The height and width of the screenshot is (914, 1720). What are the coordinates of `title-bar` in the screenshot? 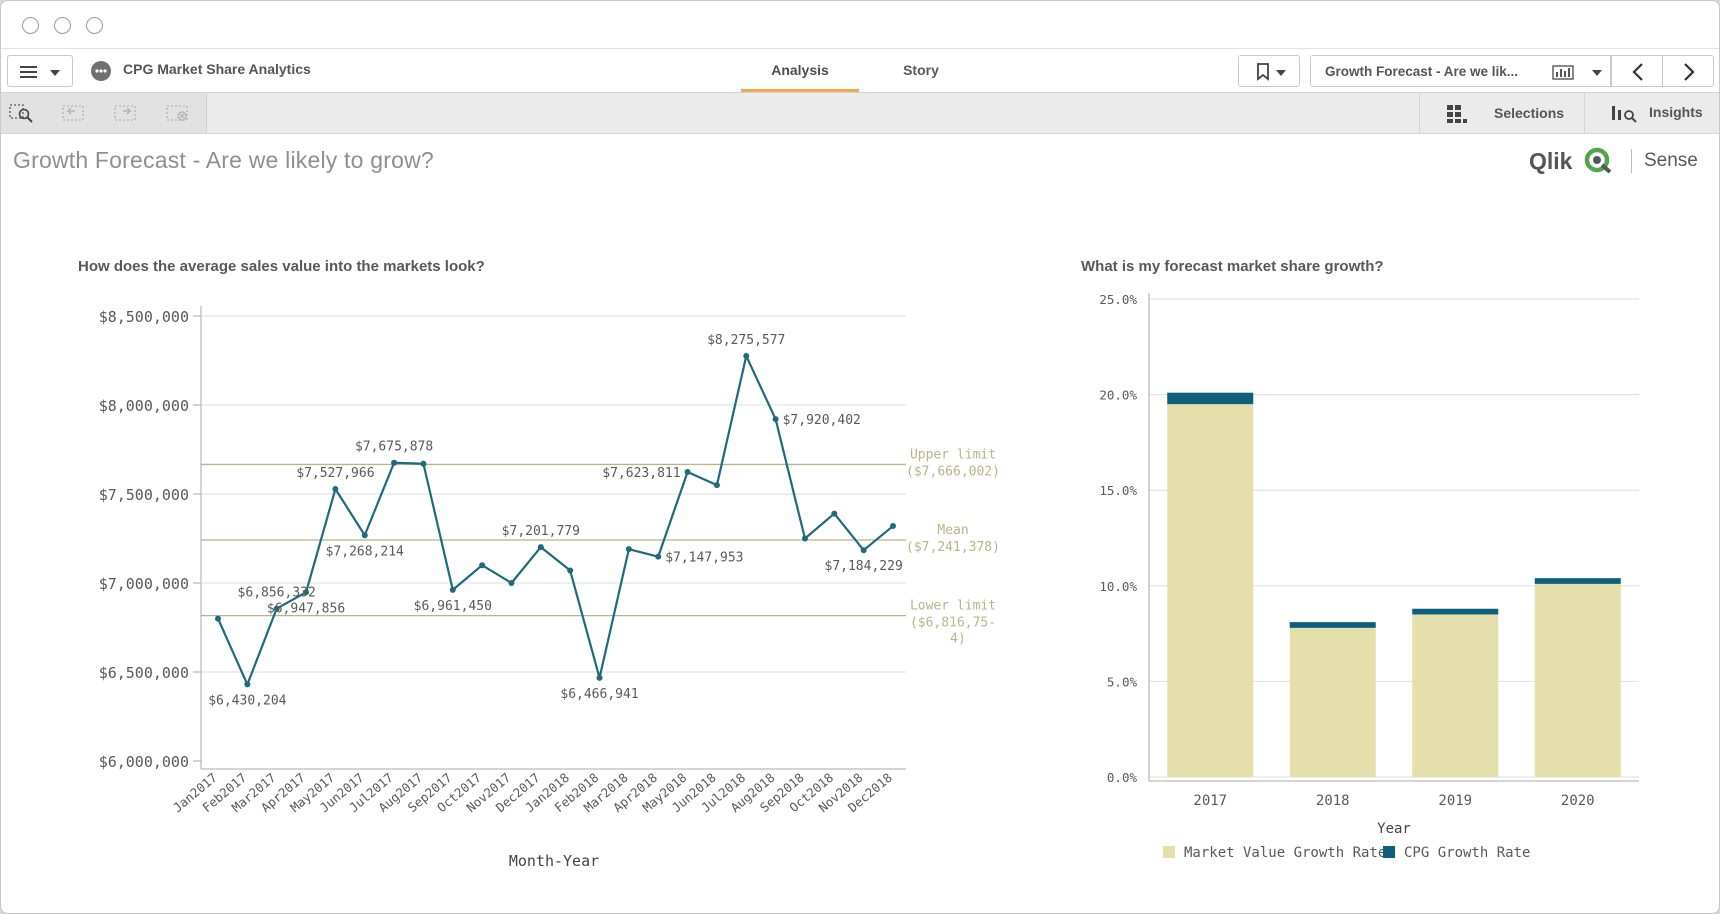 It's located at (860, 25).